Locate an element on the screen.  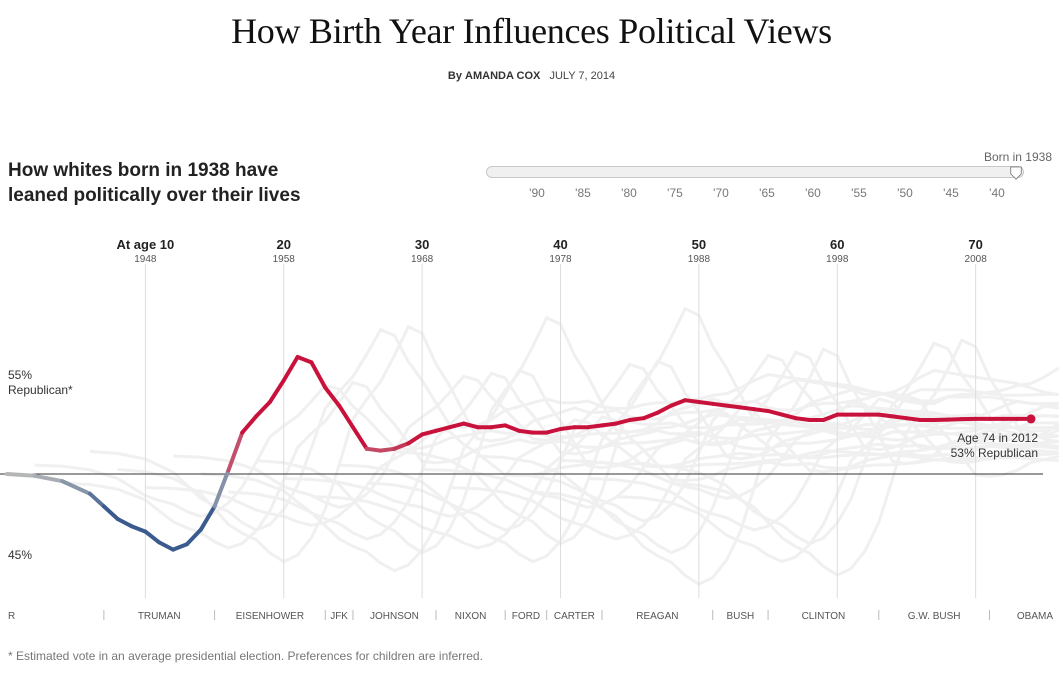
age-marker-label: 60 is located at coordinates (837, 244).